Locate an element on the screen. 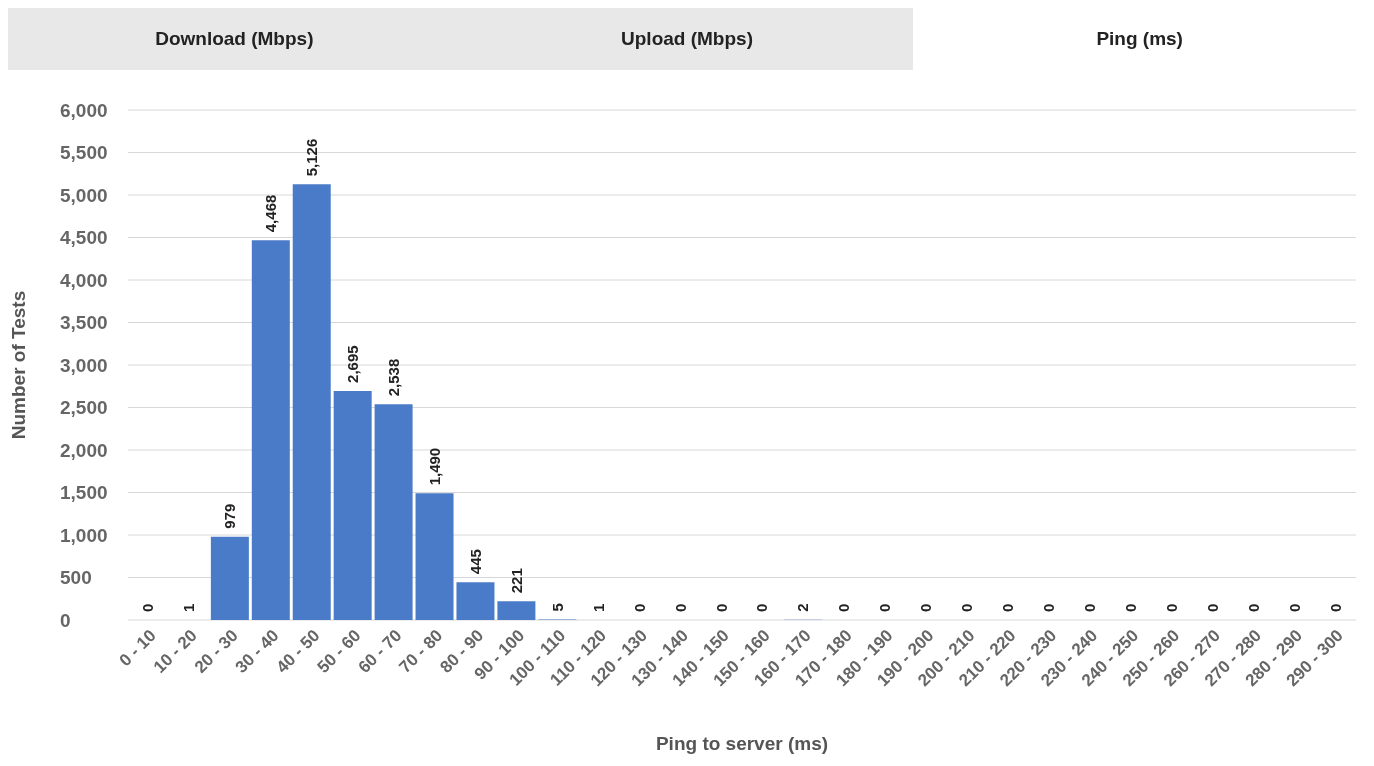  y-tick-label: 5,500 is located at coordinates (84, 153).